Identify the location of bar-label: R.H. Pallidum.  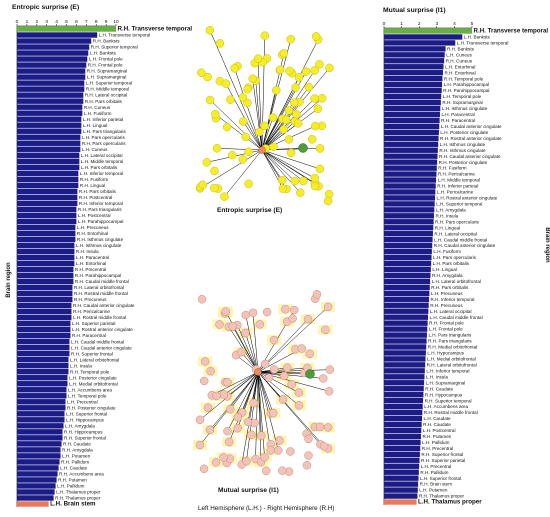
(75, 462).